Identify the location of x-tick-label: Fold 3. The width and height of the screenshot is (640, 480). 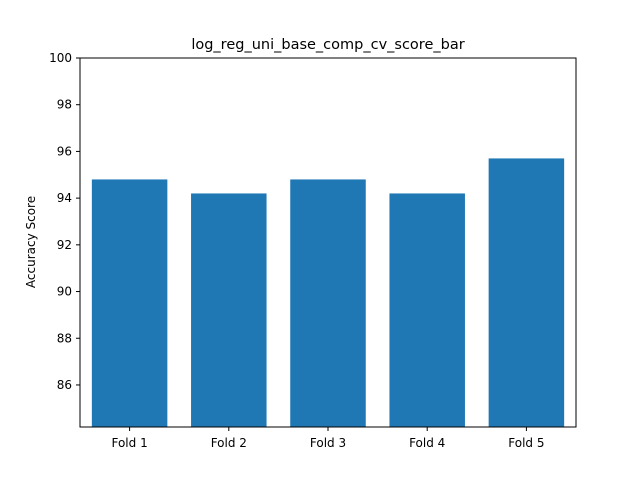
(328, 443).